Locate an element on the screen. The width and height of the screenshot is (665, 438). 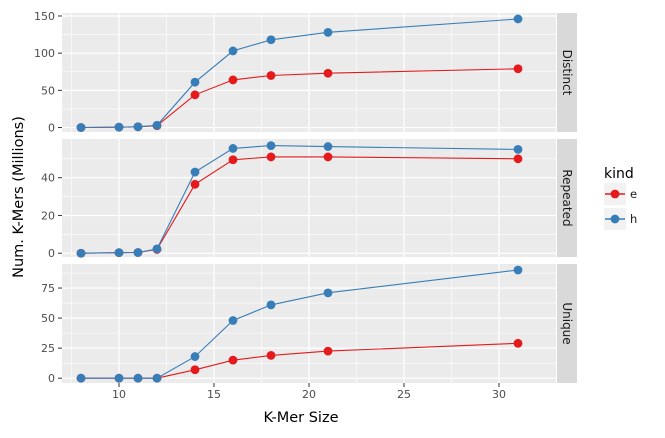
legend-label: e is located at coordinates (633, 194).